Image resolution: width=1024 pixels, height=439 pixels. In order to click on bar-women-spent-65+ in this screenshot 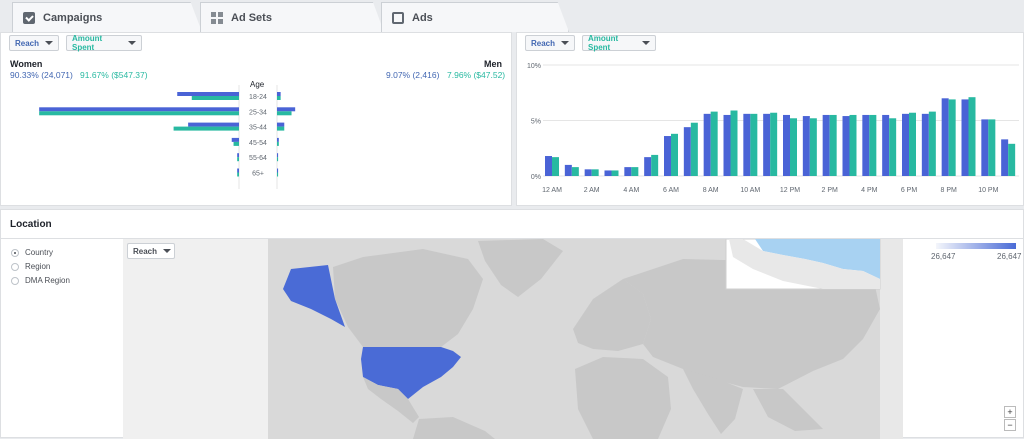, I will do `click(238, 174)`.